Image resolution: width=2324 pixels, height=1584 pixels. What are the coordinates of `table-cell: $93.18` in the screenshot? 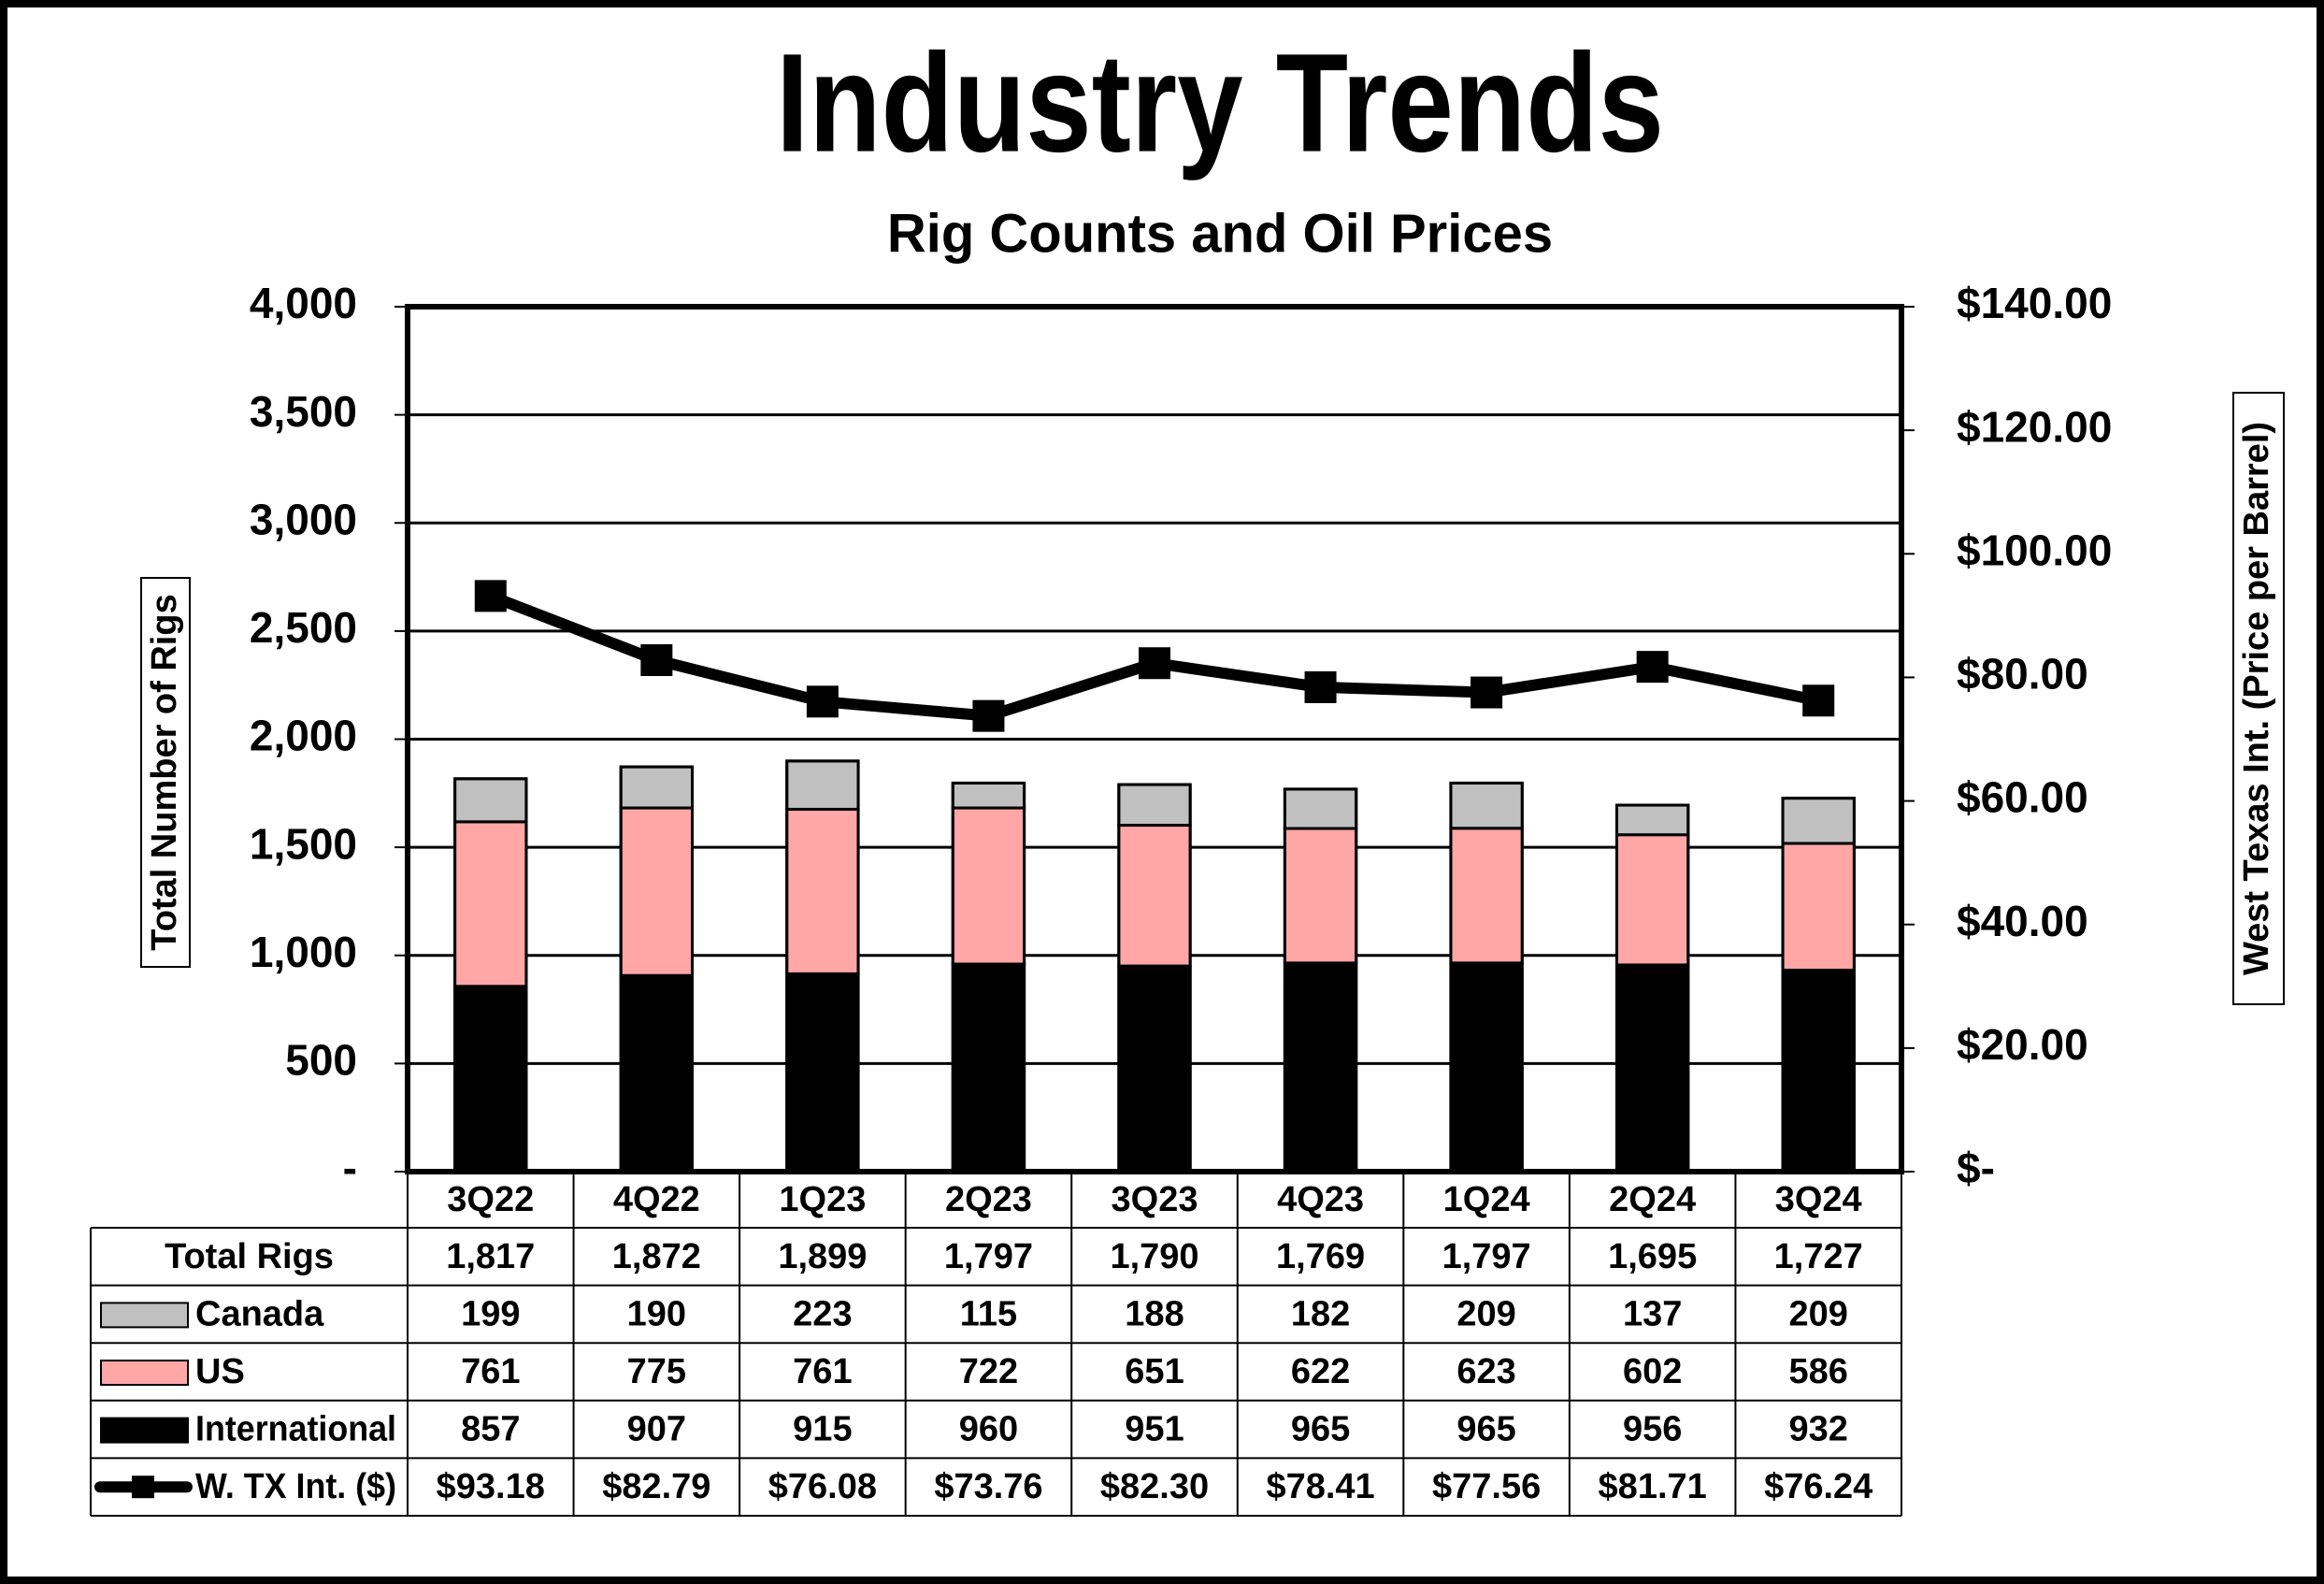 It's located at (491, 1486).